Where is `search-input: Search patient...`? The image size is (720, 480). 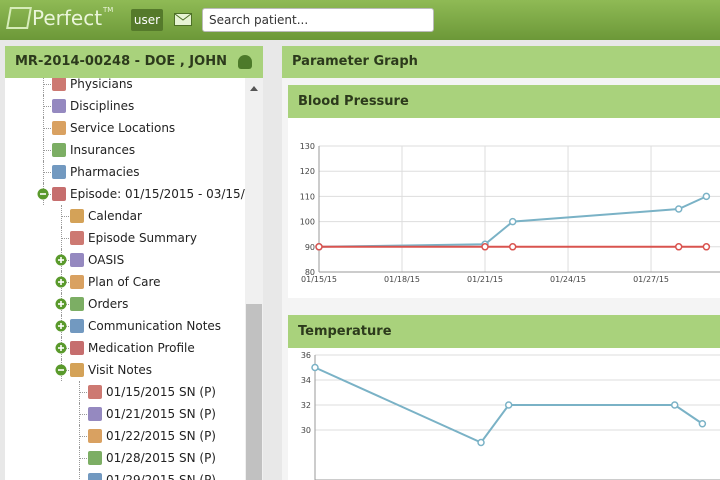
search-input: Search patient... is located at coordinates (318, 20).